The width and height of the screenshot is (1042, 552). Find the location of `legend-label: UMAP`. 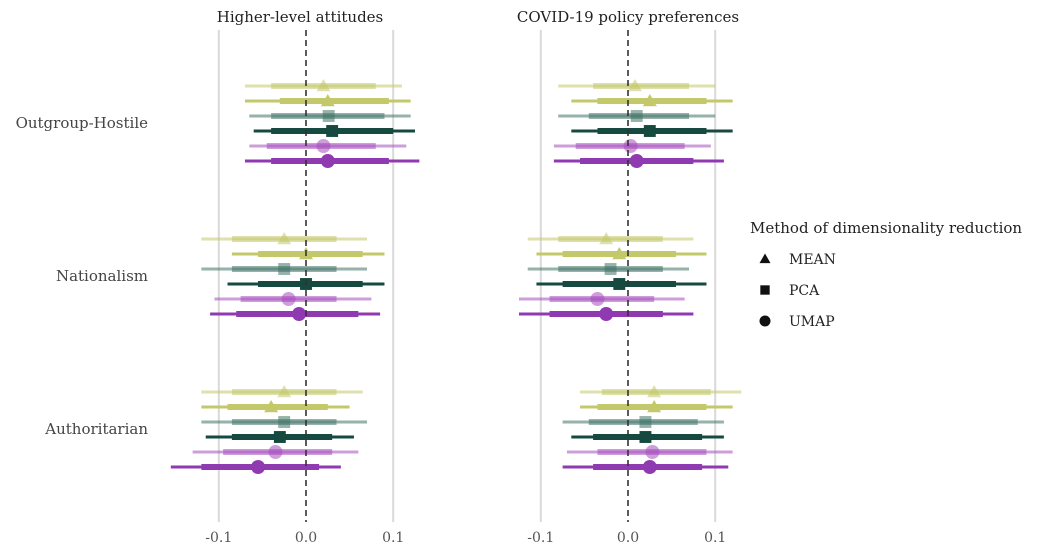

legend-label: UMAP is located at coordinates (812, 322).